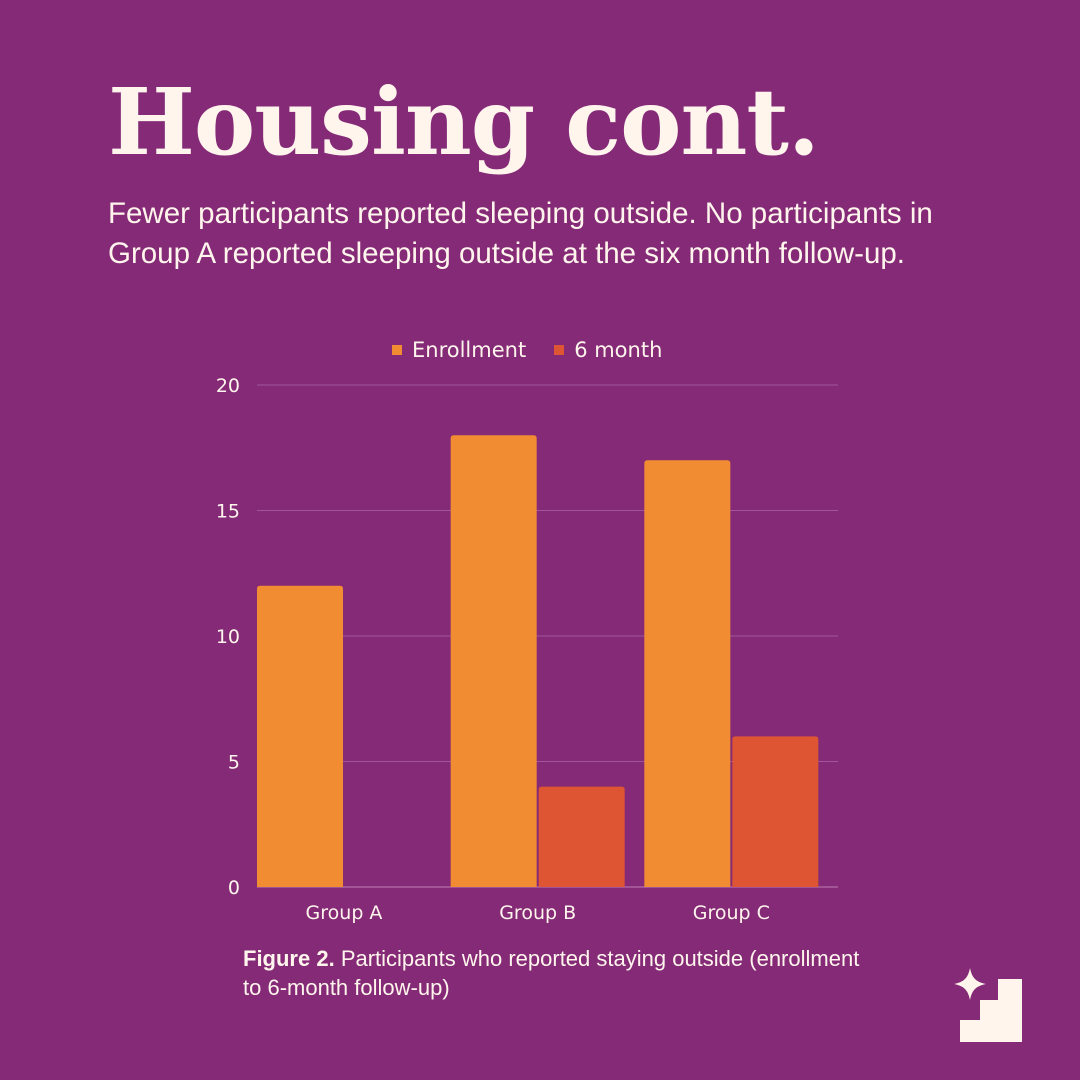  What do you see at coordinates (537, 913) in the screenshot?
I see `x-tick-label: Group B` at bounding box center [537, 913].